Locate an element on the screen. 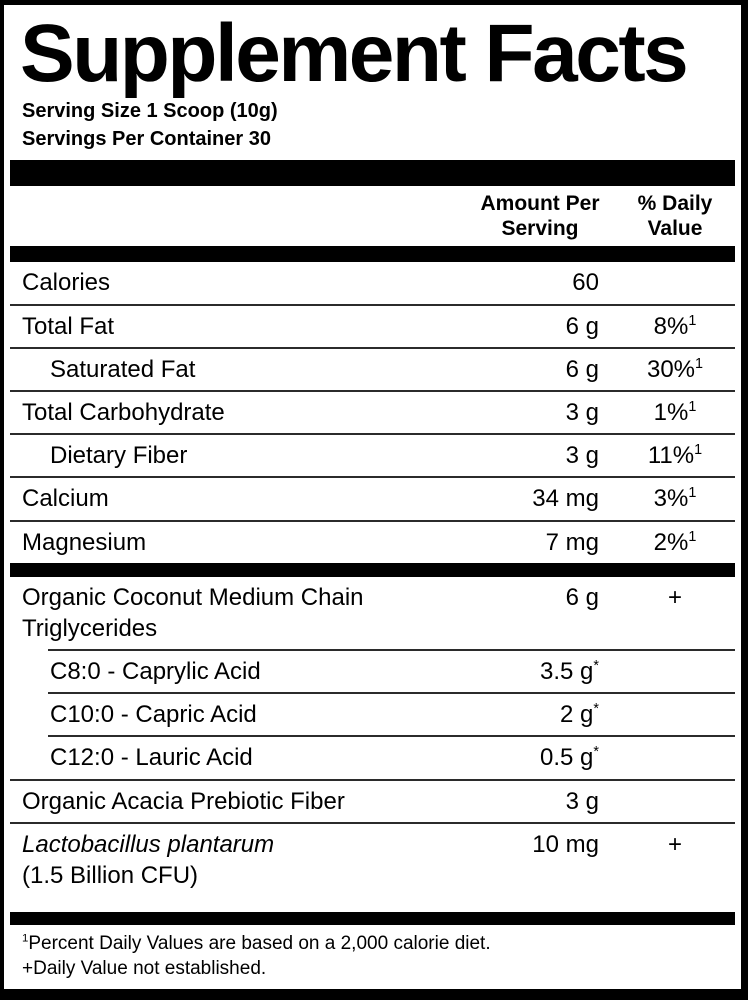 The image size is (748, 1000). daily-value: 11%1 is located at coordinates (675, 456).